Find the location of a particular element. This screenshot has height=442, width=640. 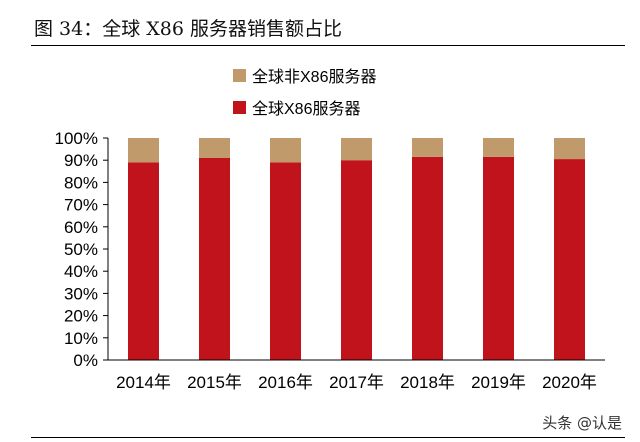

y-tick-label: 50% is located at coordinates (81, 249).